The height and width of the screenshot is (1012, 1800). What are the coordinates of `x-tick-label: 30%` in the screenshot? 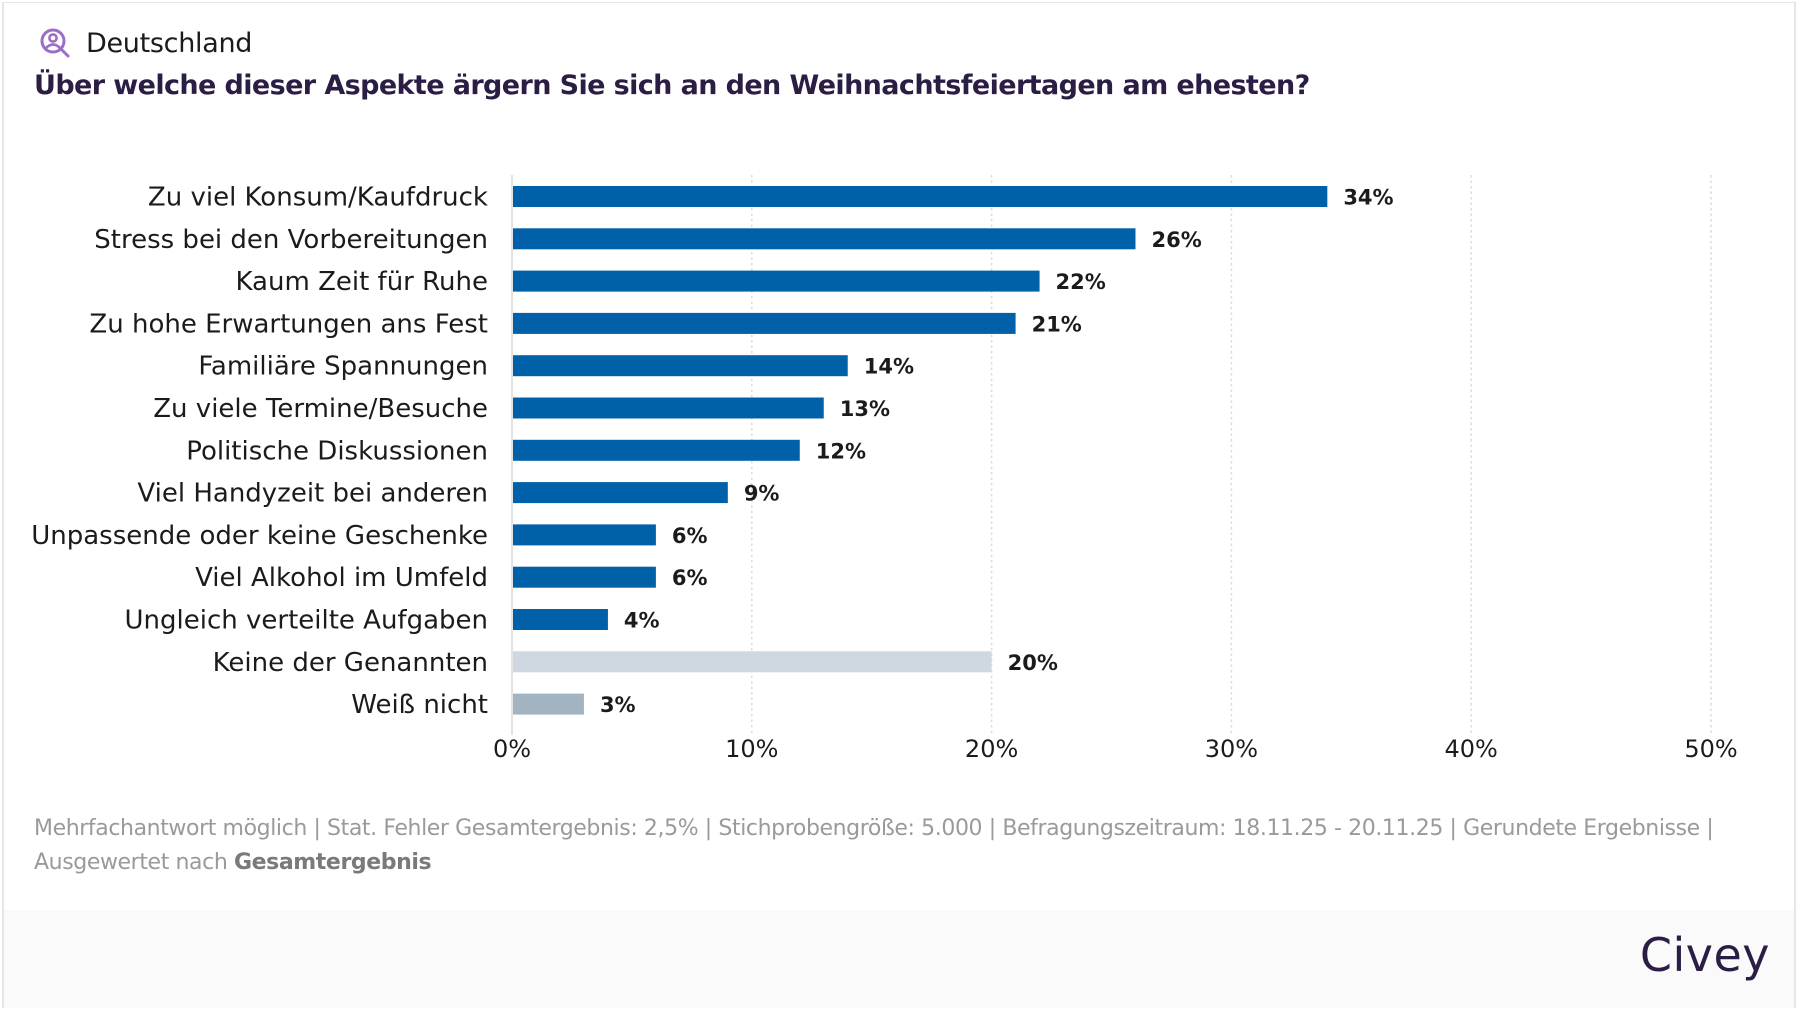 It's located at (1231, 749).